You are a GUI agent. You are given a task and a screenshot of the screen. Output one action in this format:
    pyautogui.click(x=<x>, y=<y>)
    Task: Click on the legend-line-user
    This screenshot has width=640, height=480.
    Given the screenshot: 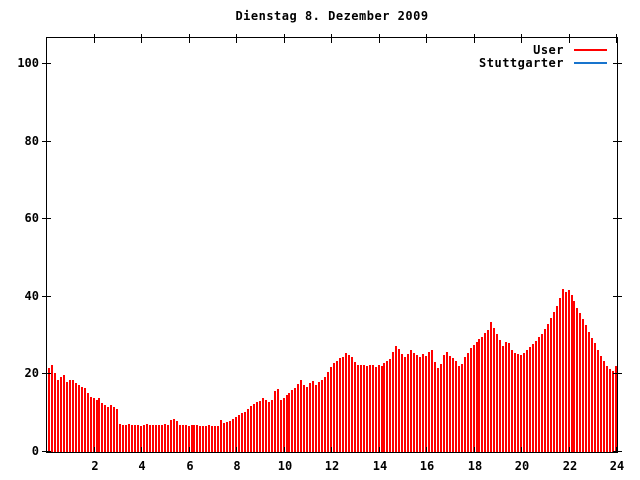 What is the action you would take?
    pyautogui.click(x=590, y=49)
    